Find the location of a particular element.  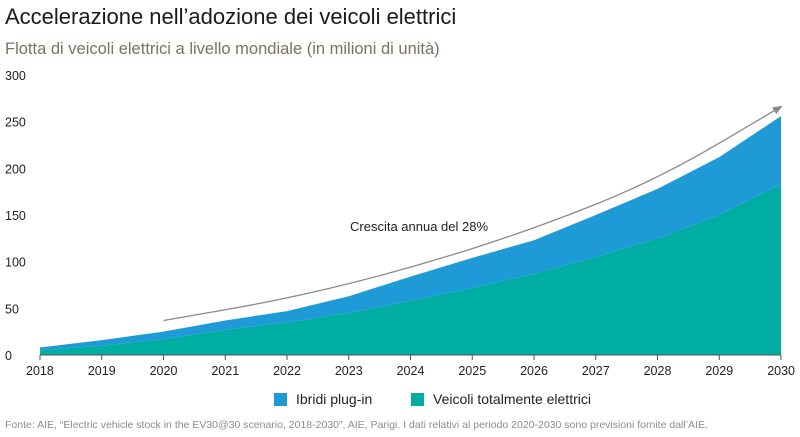

y-tick-label: 200 is located at coordinates (15, 169).